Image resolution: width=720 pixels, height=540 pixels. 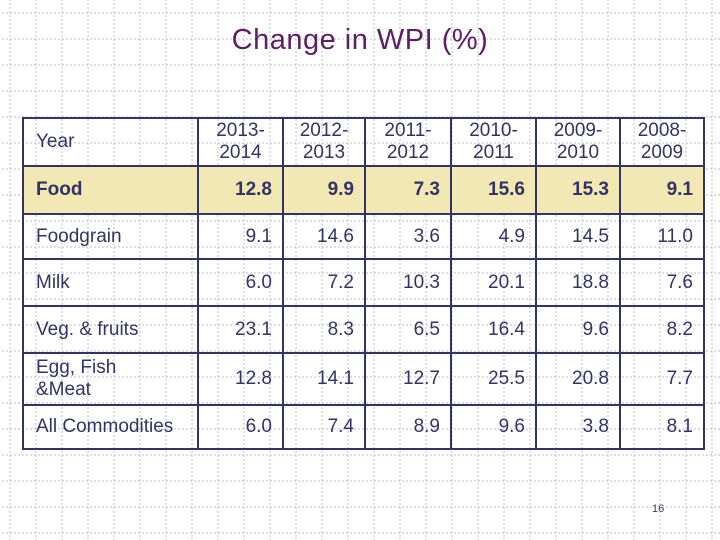 What do you see at coordinates (408, 282) in the screenshot?
I see `value-cell: 10.3` at bounding box center [408, 282].